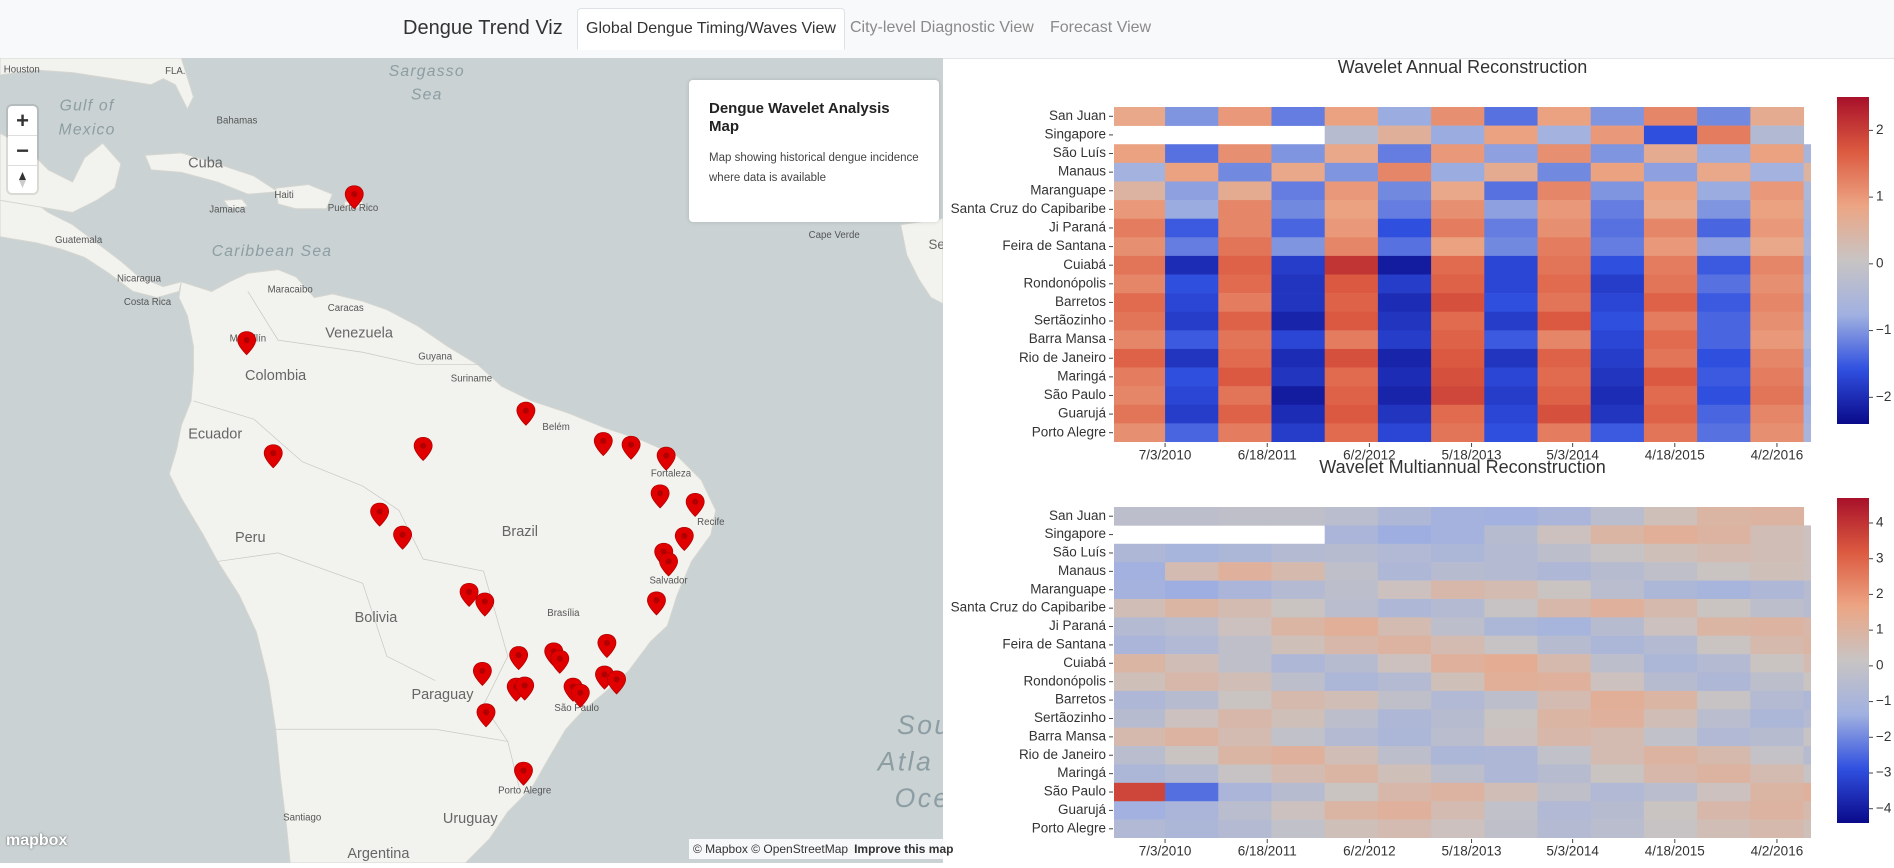  What do you see at coordinates (555, 427) in the screenshot?
I see `place-label: Belém` at bounding box center [555, 427].